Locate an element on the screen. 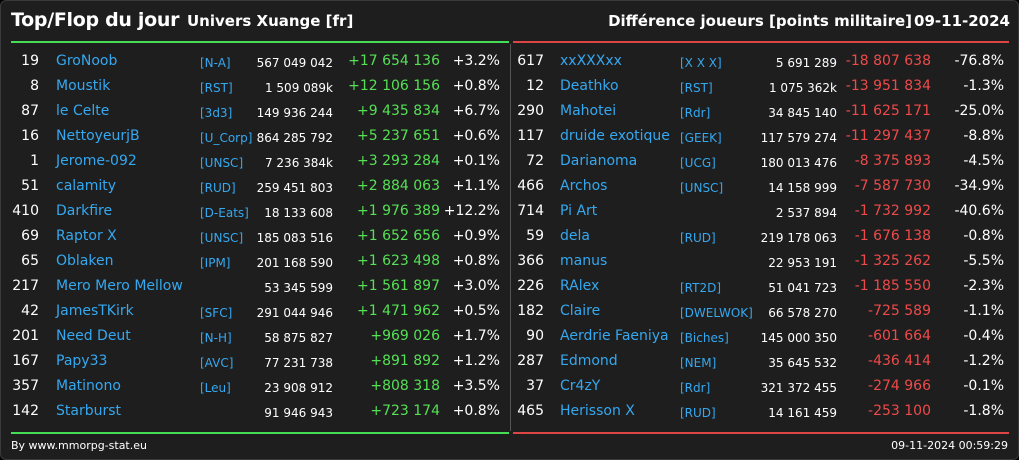  player-name-link: Aerdrie Faeniya is located at coordinates (614, 336).